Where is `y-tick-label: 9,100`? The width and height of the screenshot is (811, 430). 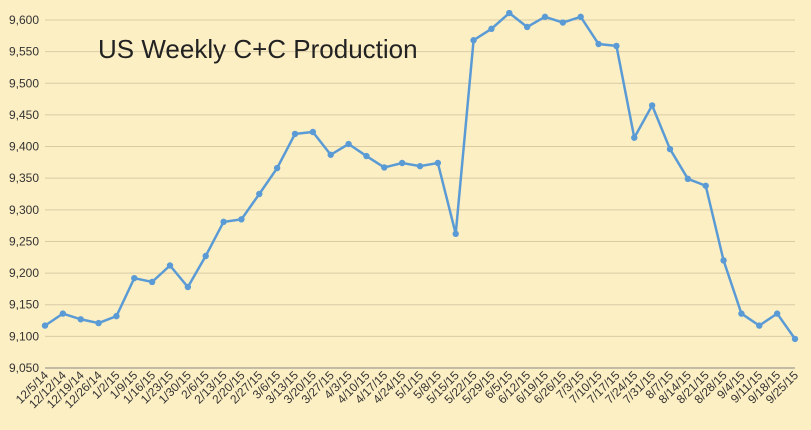
y-tick-label: 9,100 is located at coordinates (24, 336).